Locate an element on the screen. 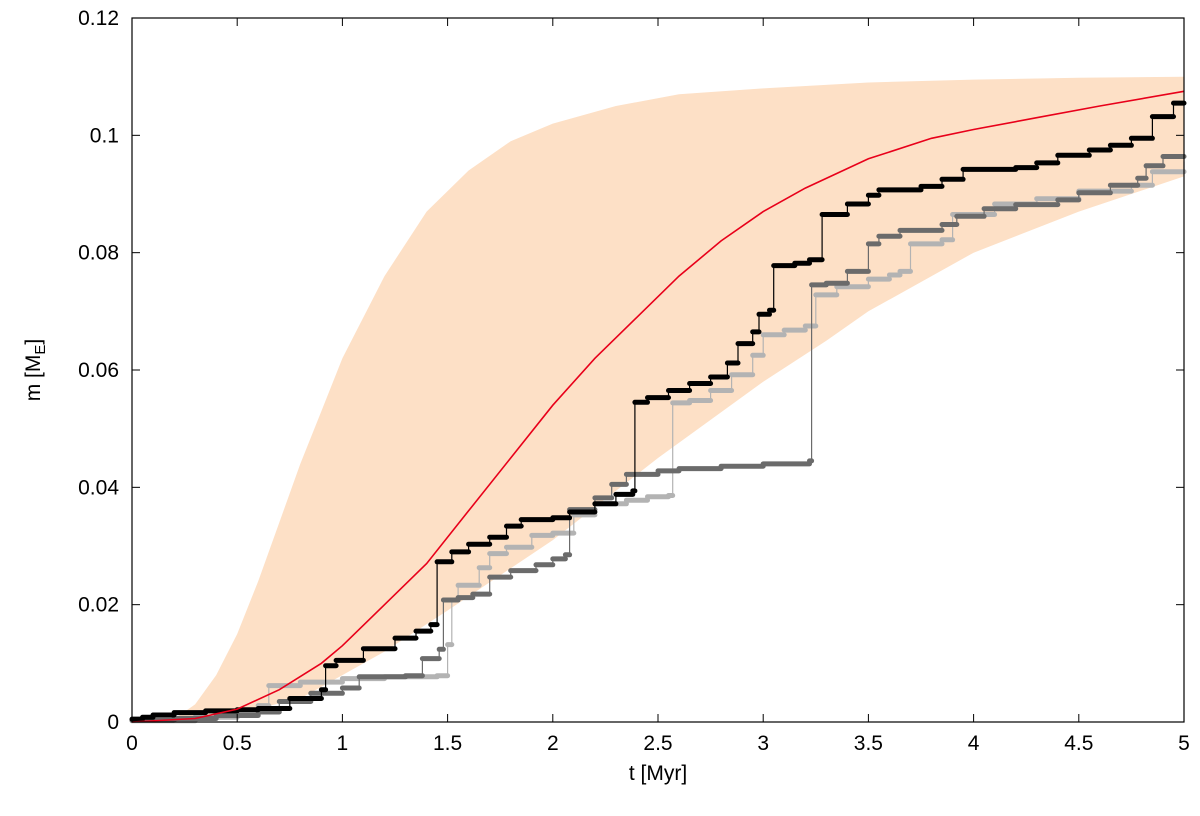  x-tick-label: 4 is located at coordinates (974, 743).